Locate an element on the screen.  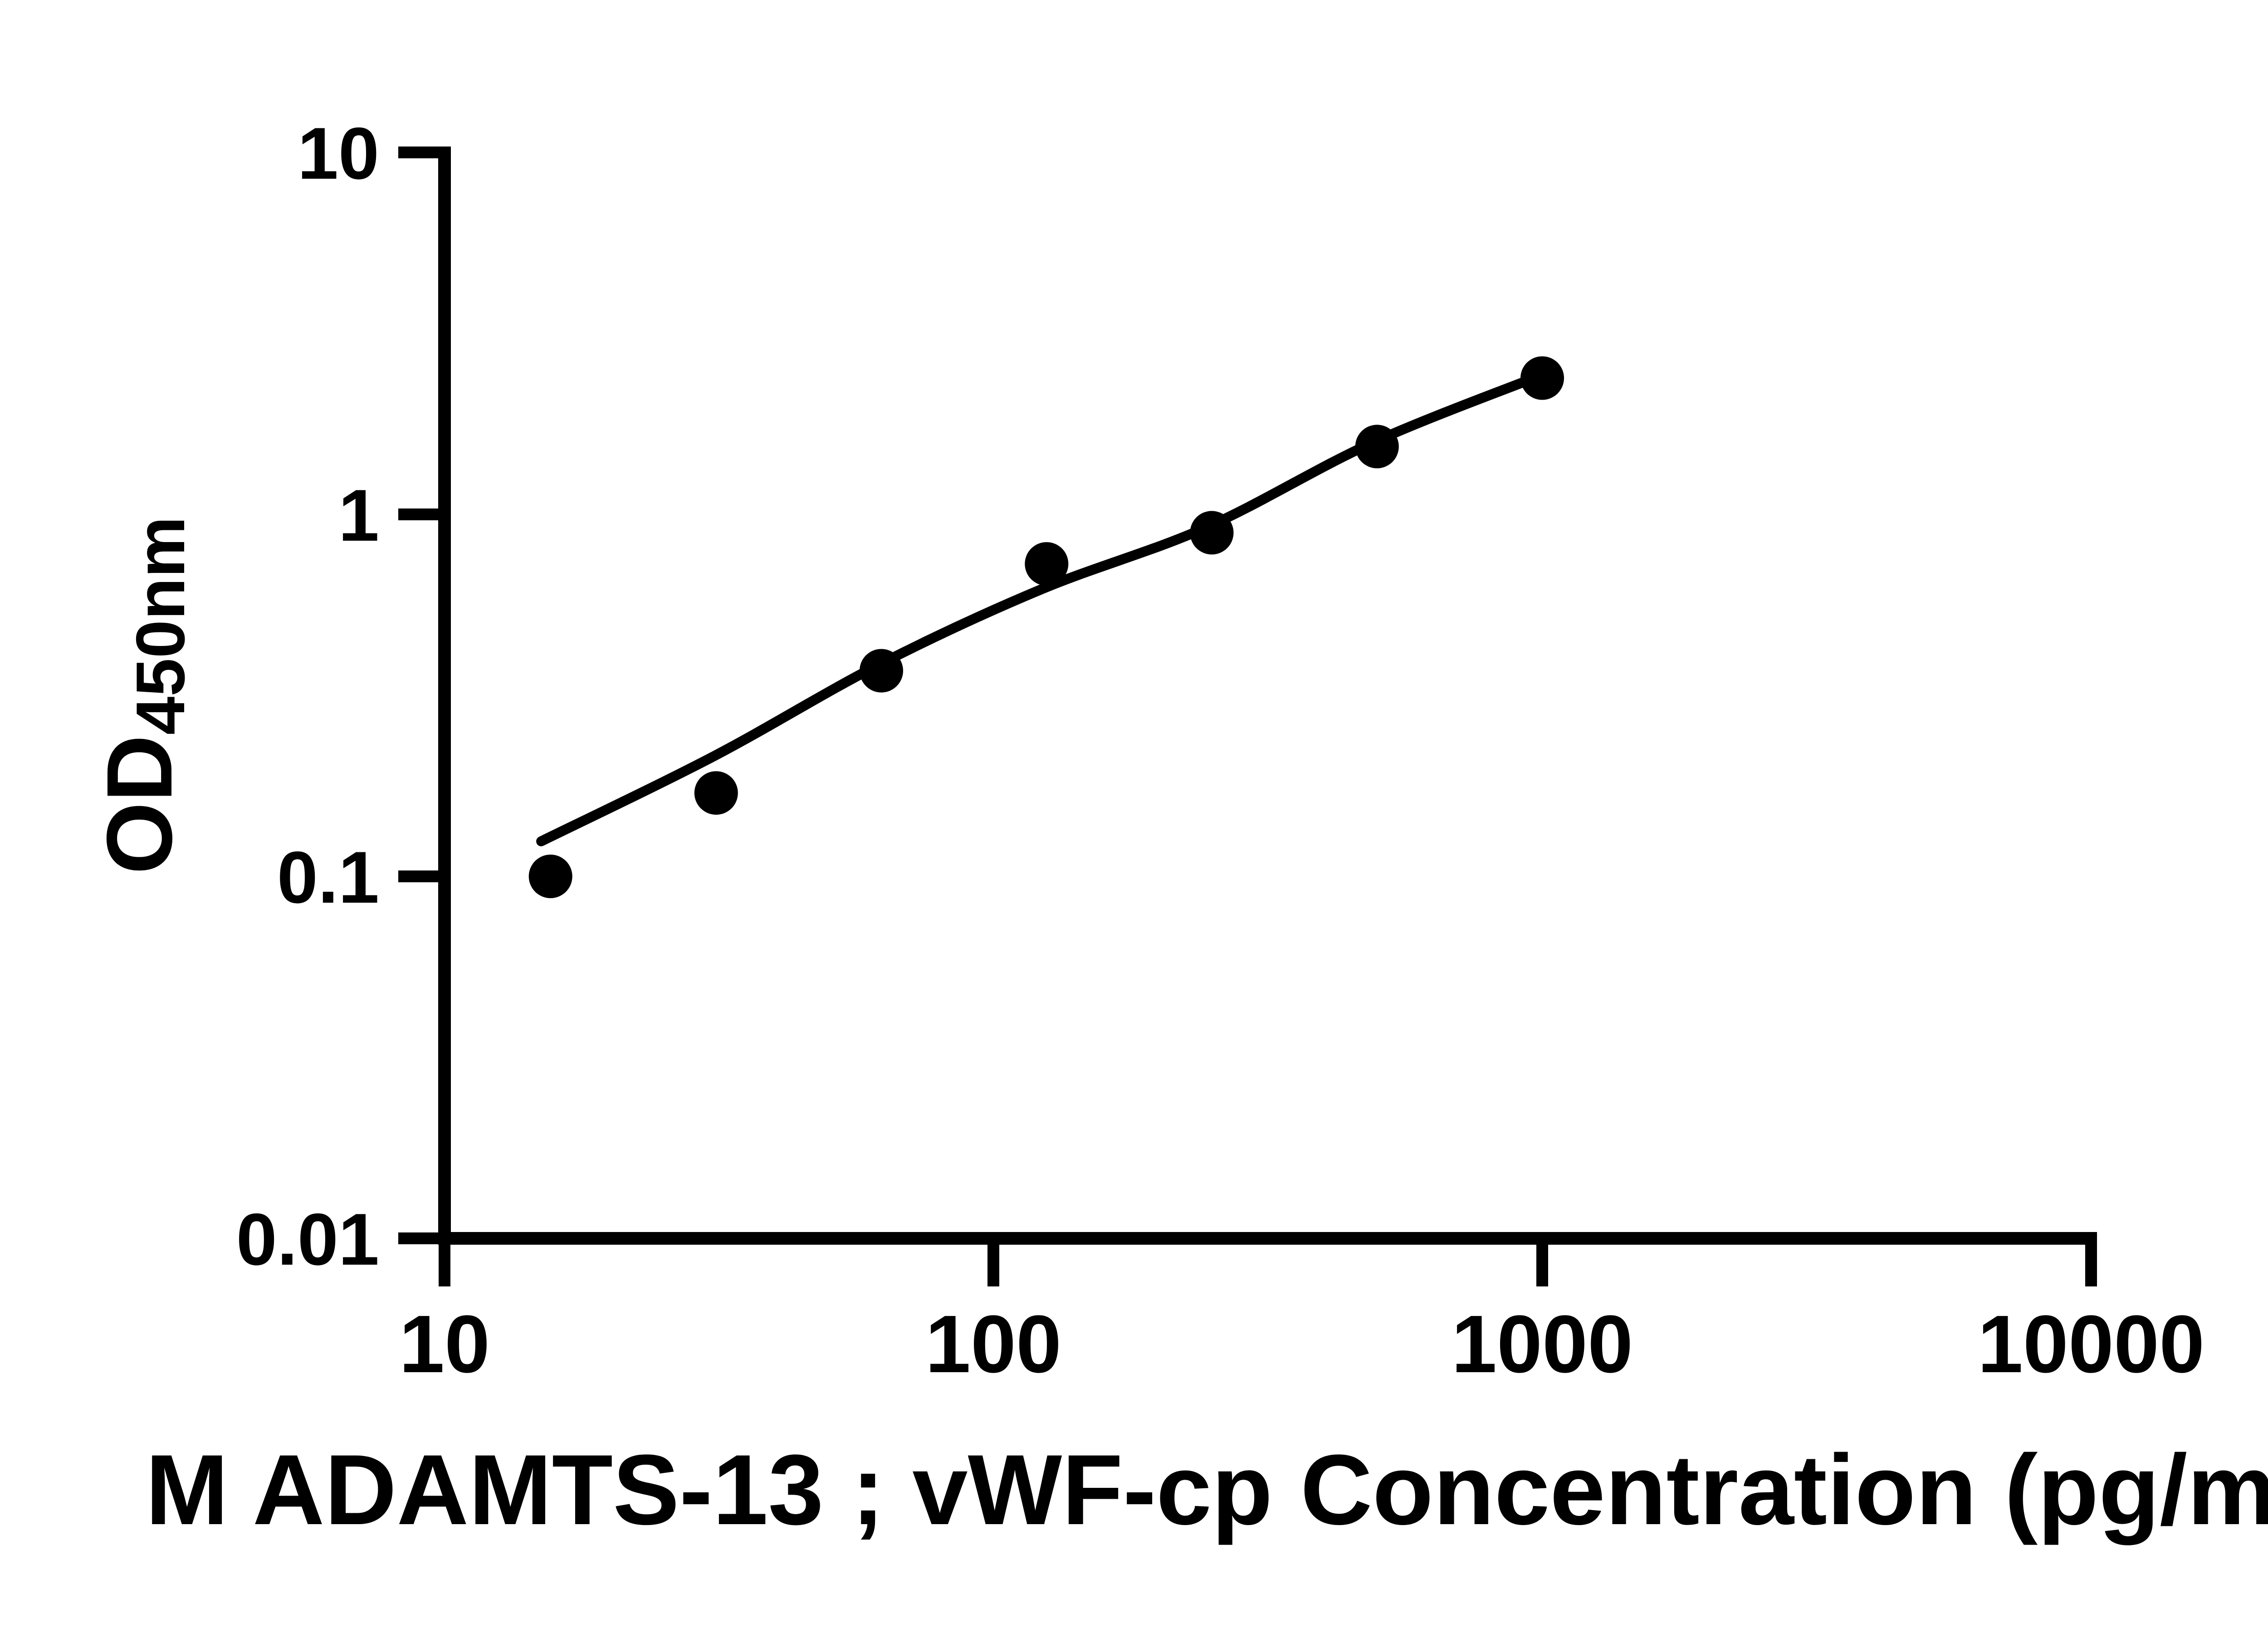
x-tick-label: 10000 is located at coordinates (2091, 1344).